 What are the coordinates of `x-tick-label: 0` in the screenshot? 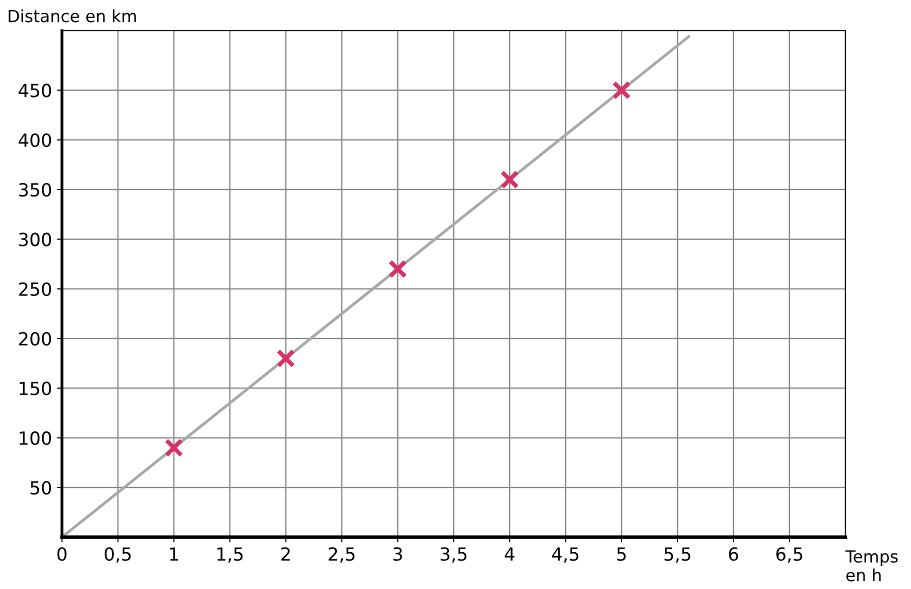 It's located at (61, 554).